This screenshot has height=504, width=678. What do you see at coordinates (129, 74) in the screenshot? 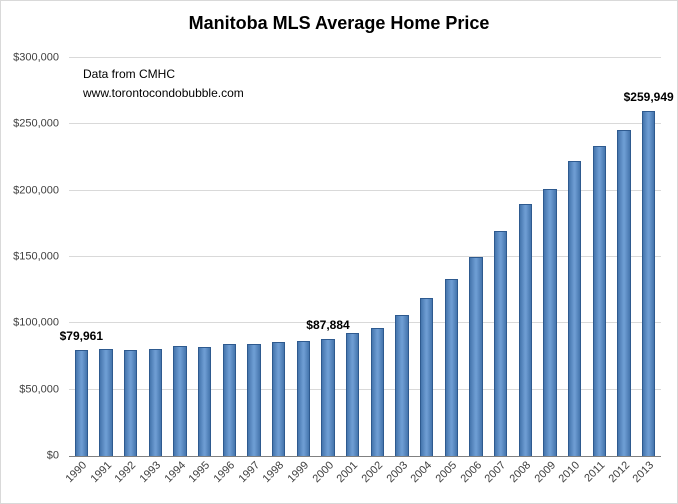
I see `source-note-line1: Data from CMHC` at bounding box center [129, 74].